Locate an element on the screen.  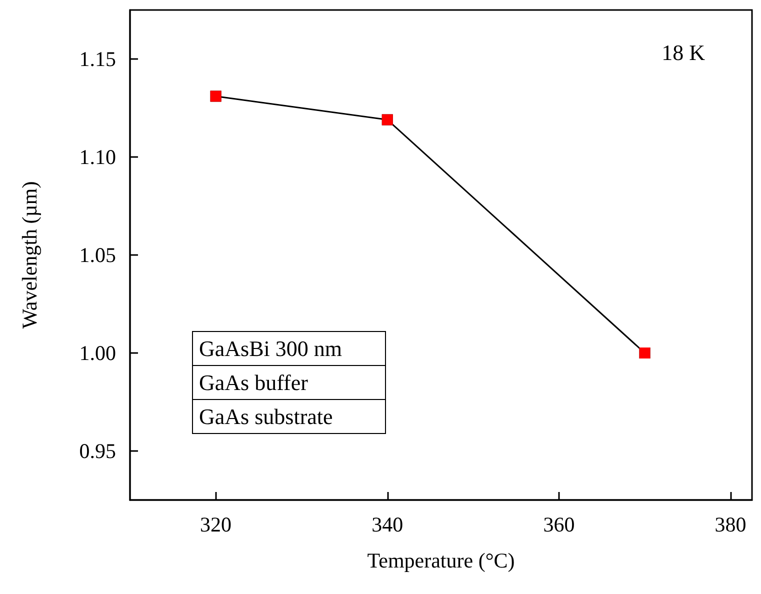
annotation: 18 K is located at coordinates (683, 53).